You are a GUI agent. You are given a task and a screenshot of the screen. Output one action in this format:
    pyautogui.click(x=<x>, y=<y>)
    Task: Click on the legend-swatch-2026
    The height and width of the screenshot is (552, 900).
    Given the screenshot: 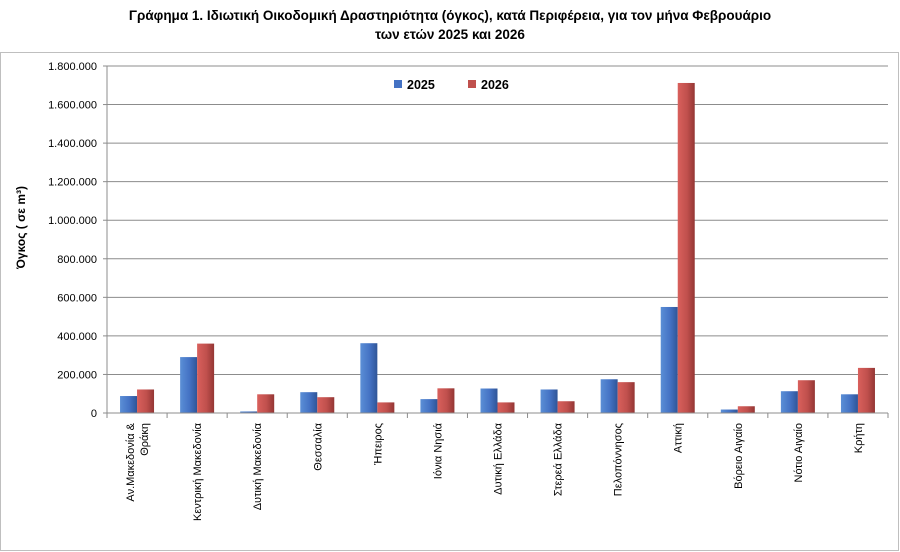 What is the action you would take?
    pyautogui.click(x=472, y=84)
    